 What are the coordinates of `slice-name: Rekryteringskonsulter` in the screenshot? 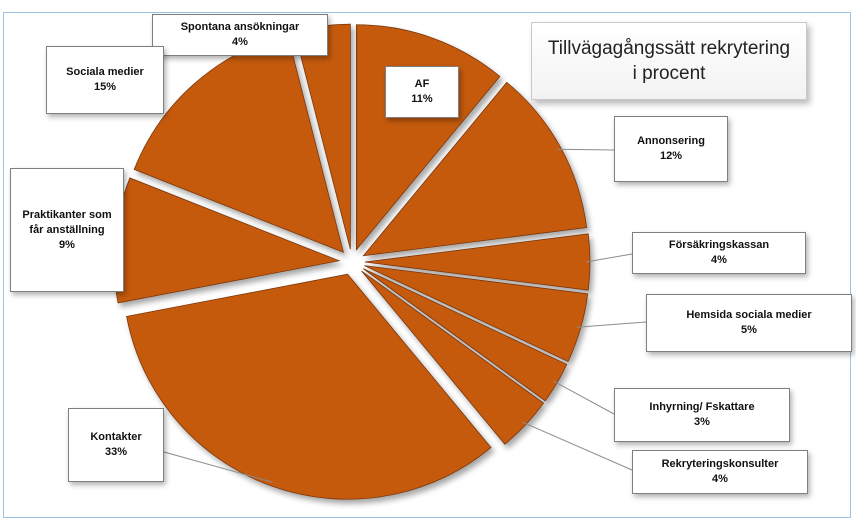 It's located at (720, 464).